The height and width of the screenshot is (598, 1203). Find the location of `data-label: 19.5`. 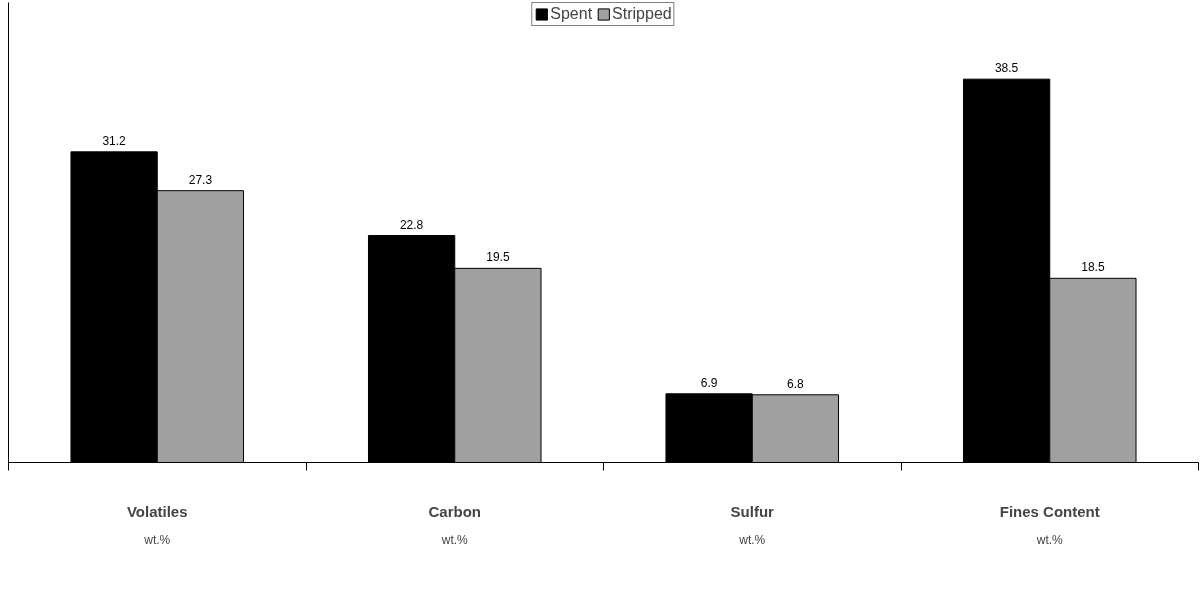

data-label: 19.5 is located at coordinates (498, 257).